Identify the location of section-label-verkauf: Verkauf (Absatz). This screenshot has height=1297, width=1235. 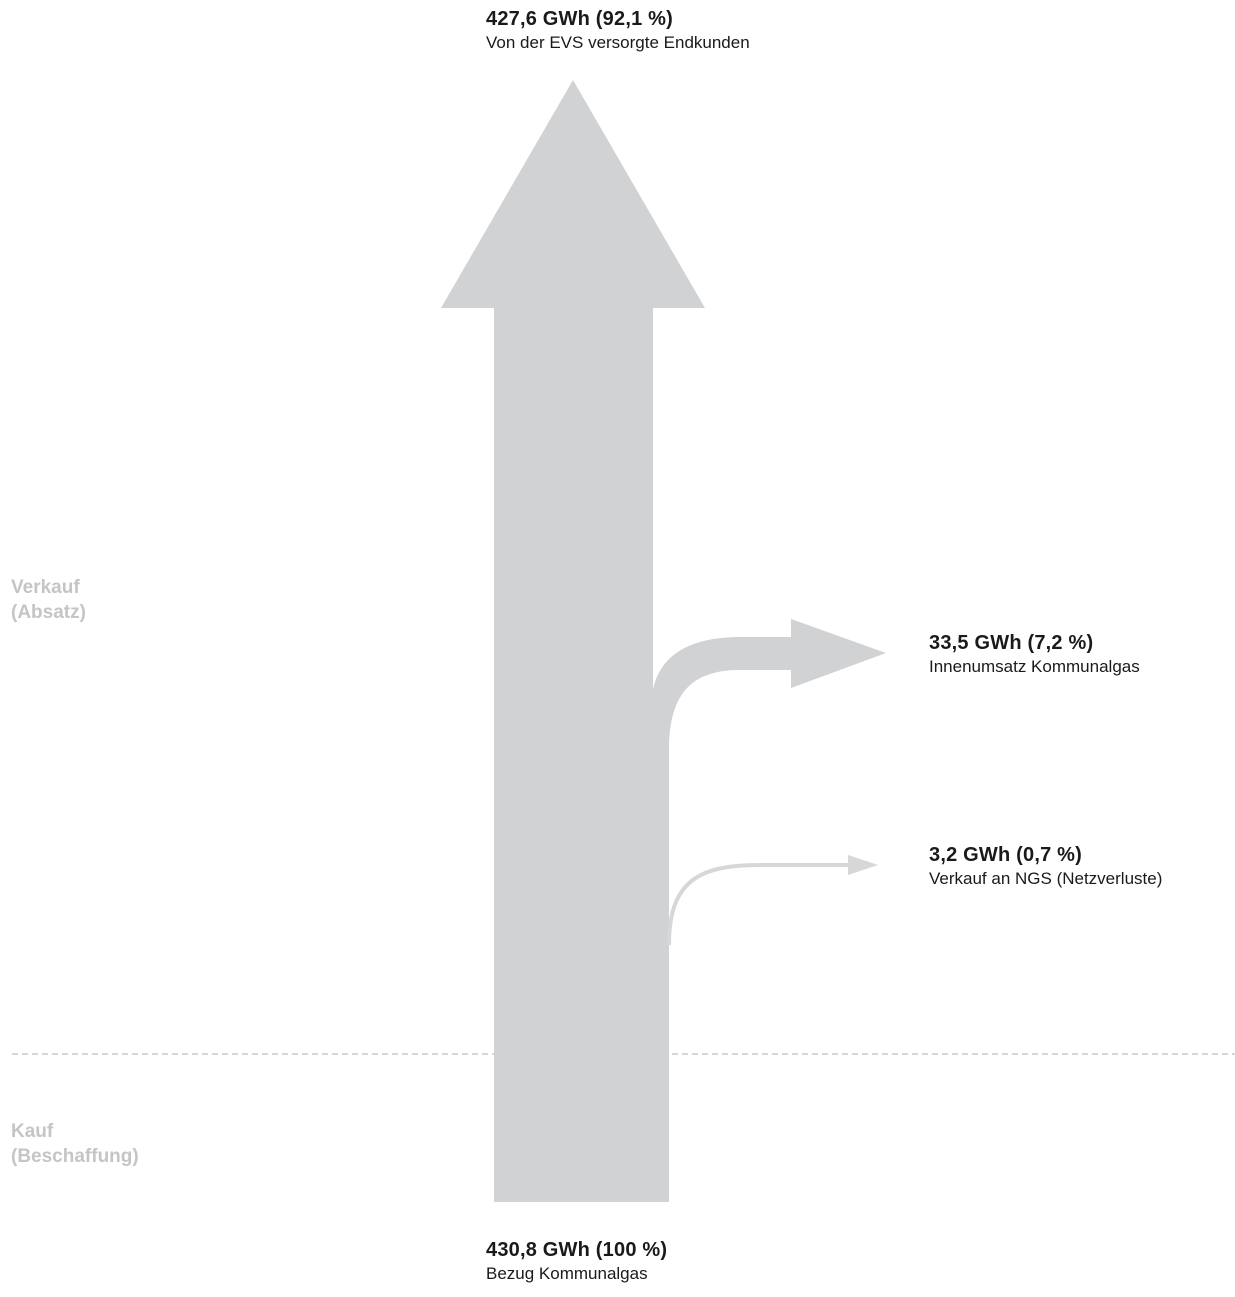
(48, 600).